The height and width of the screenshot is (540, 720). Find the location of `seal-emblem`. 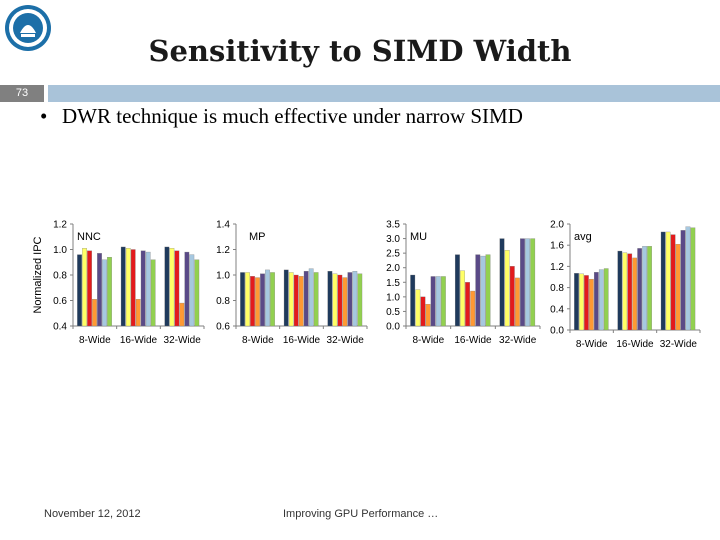

seal-emblem is located at coordinates (28, 29).